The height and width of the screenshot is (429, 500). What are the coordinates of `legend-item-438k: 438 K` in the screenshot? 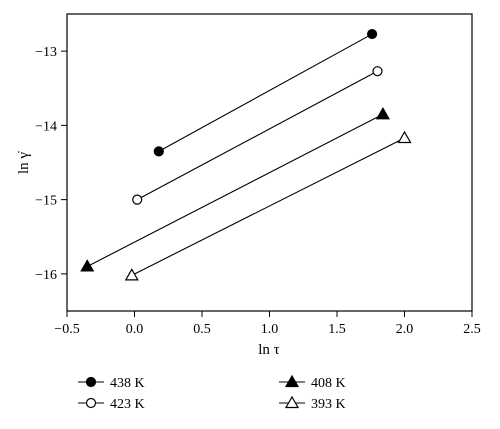 It's located at (111, 383).